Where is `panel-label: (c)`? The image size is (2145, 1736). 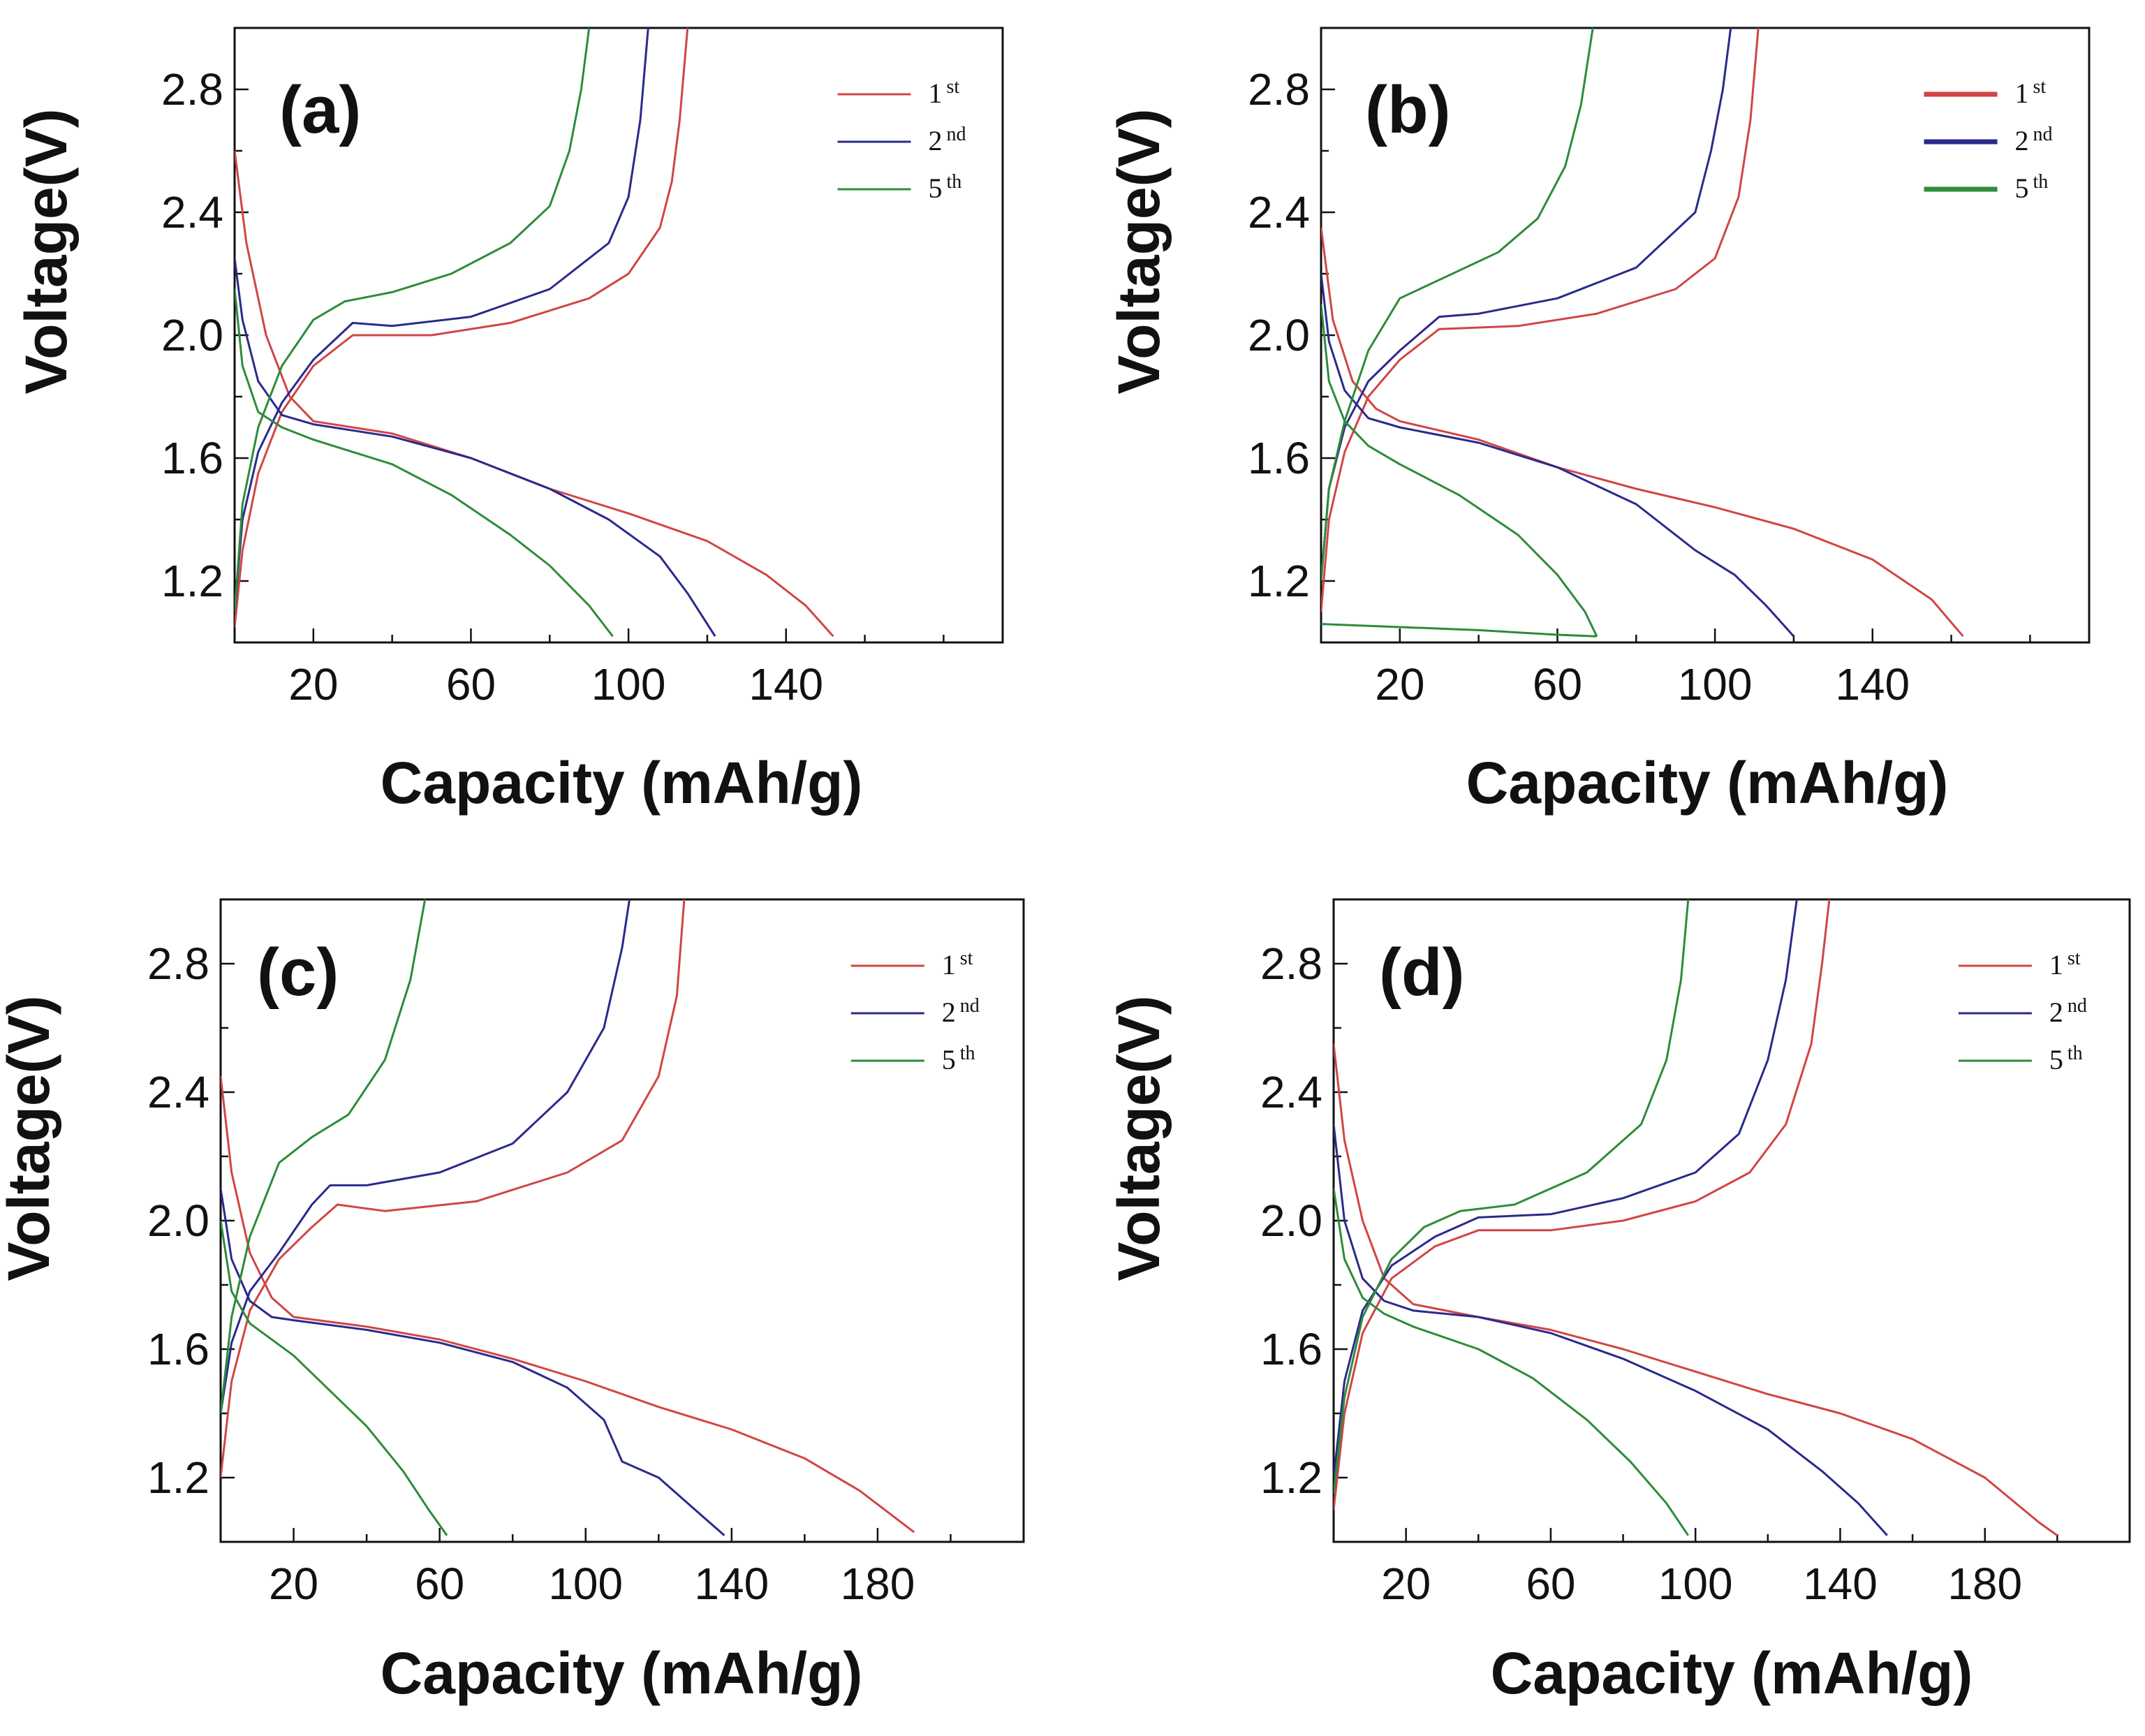 panel-label: (c) is located at coordinates (298, 972).